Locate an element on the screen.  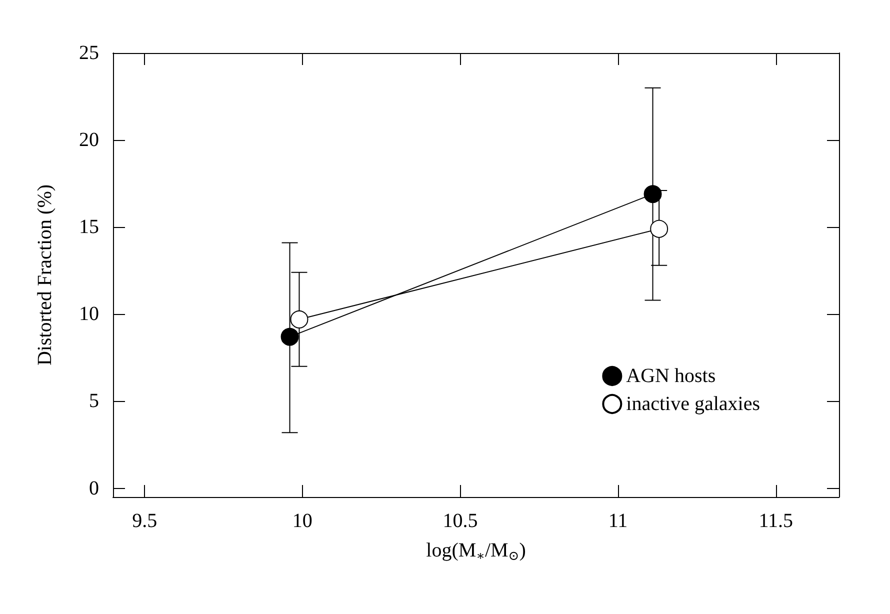
legend-label: inactive galaxies is located at coordinates (693, 404).